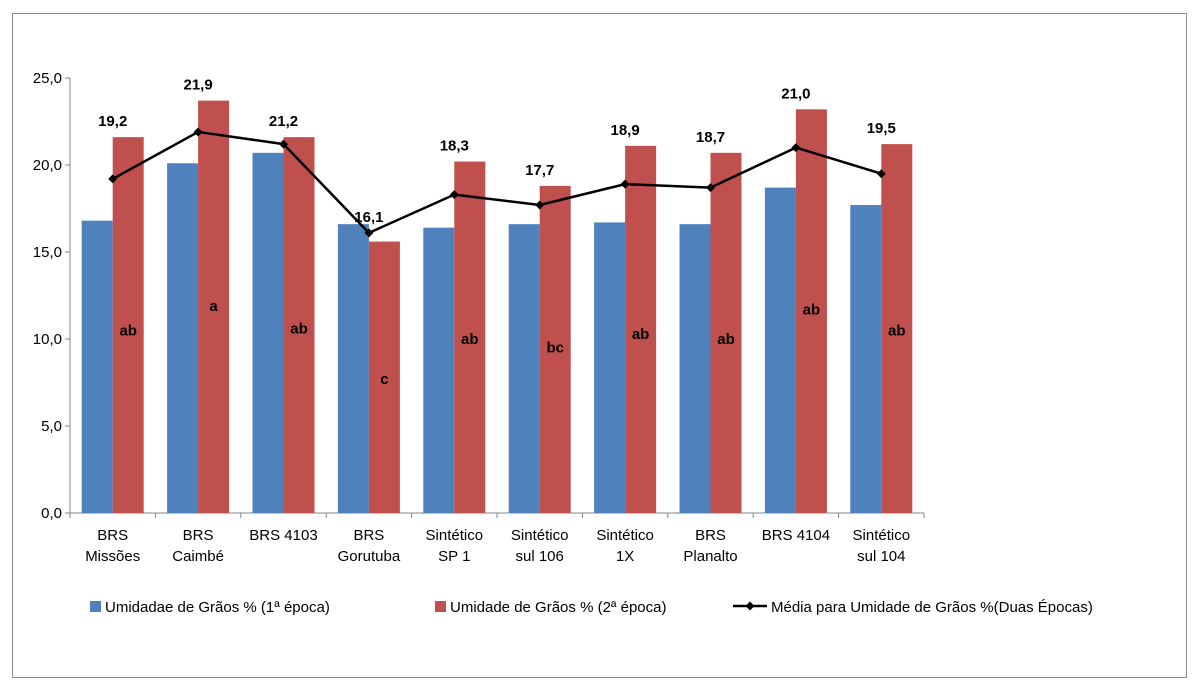 The height and width of the screenshot is (687, 1200). I want to click on mean-data-label: 19,5, so click(881, 128).